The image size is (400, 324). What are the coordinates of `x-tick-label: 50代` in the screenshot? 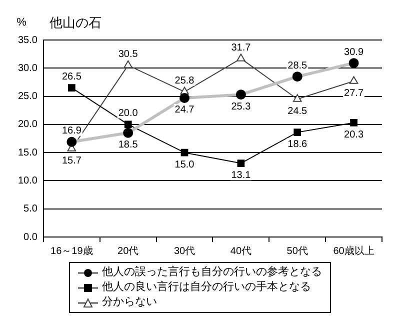 It's located at (297, 251).